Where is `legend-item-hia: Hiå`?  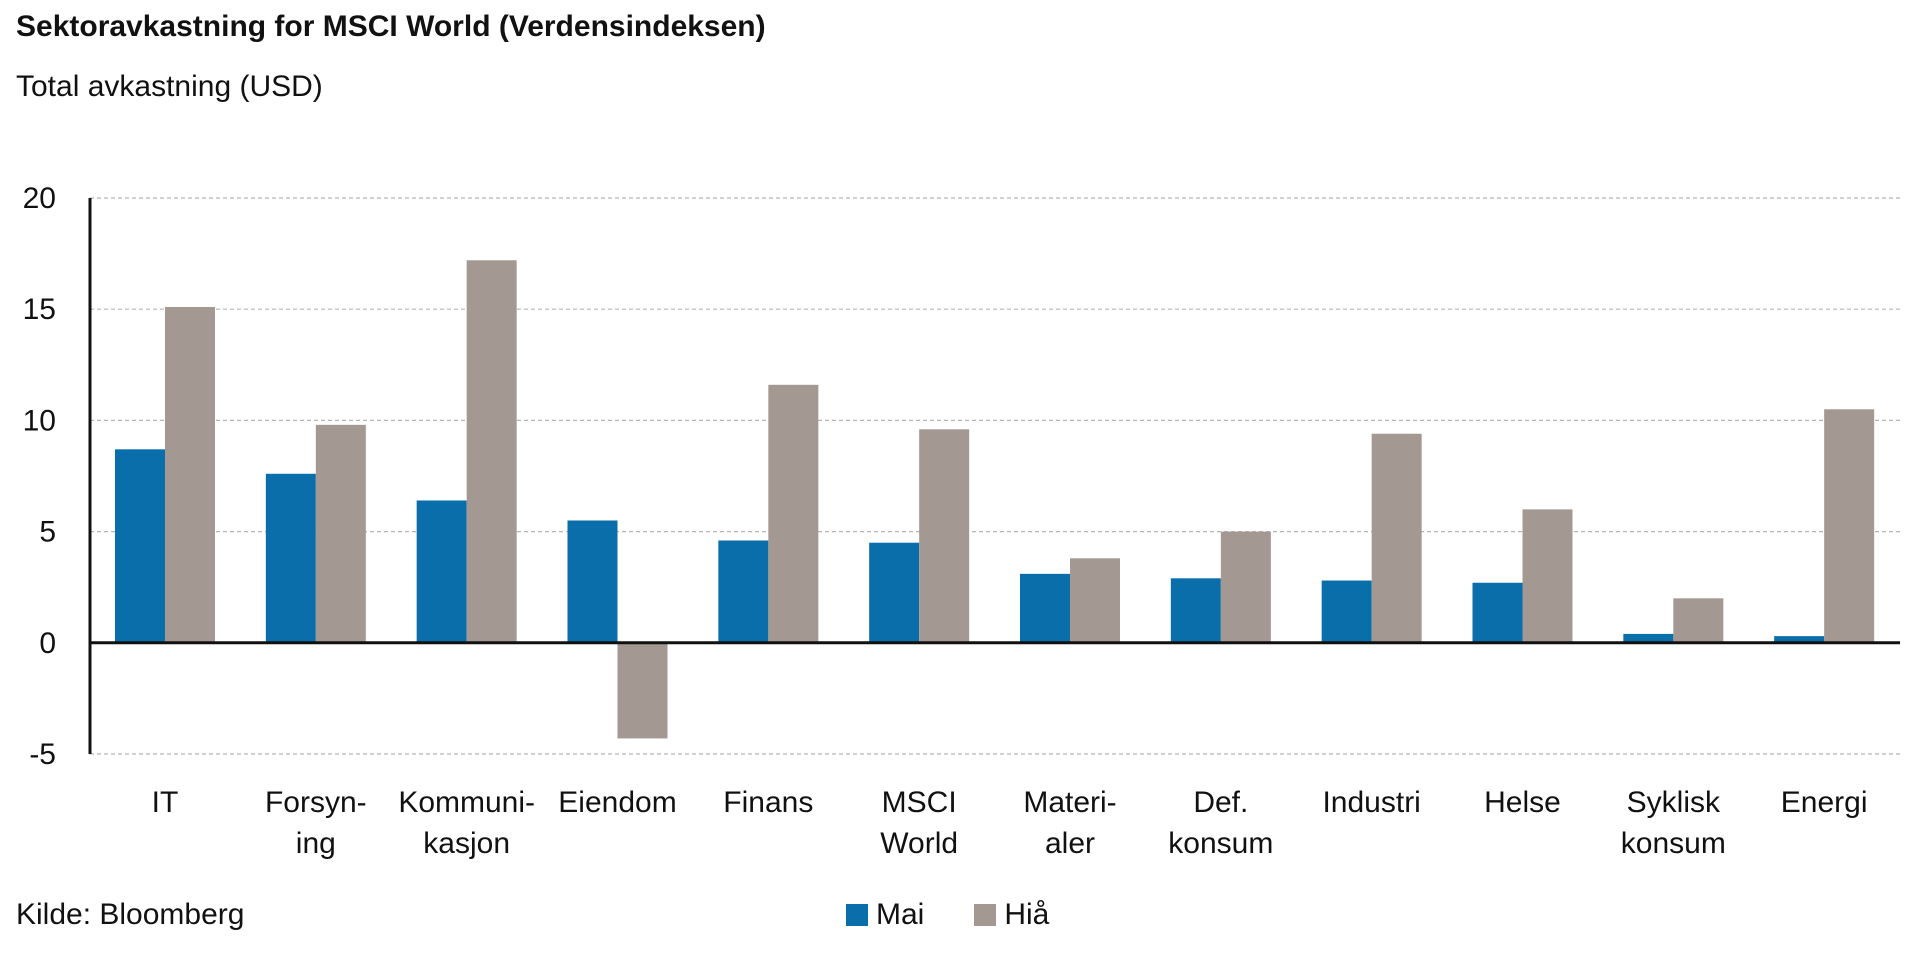
legend-item-hia: Hiå is located at coordinates (1011, 915).